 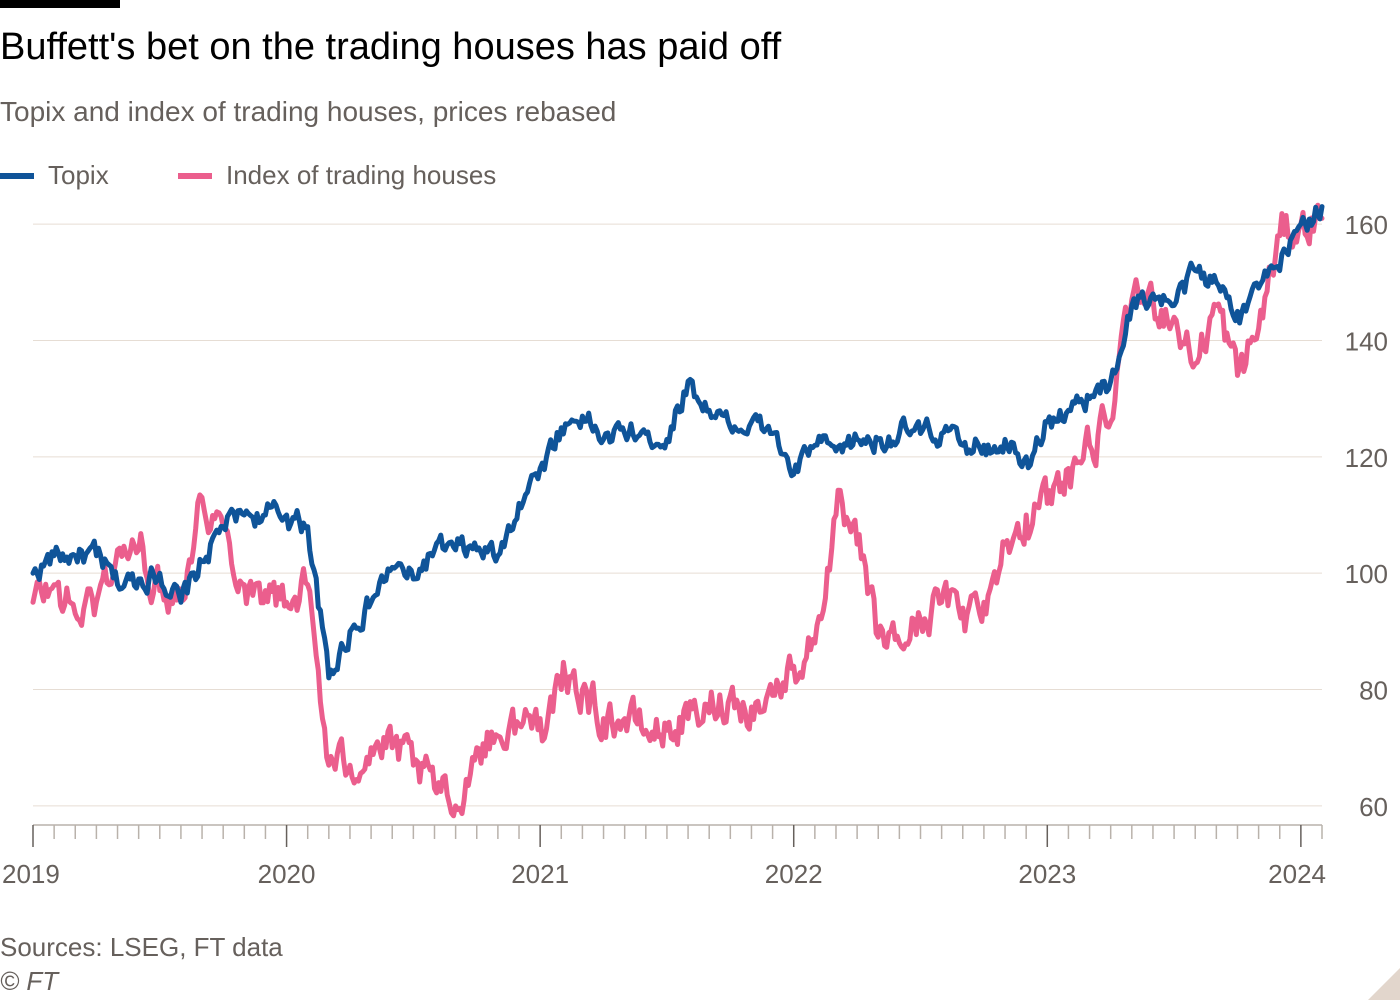 What do you see at coordinates (540, 874) in the screenshot?
I see `x-tick-label: 2021` at bounding box center [540, 874].